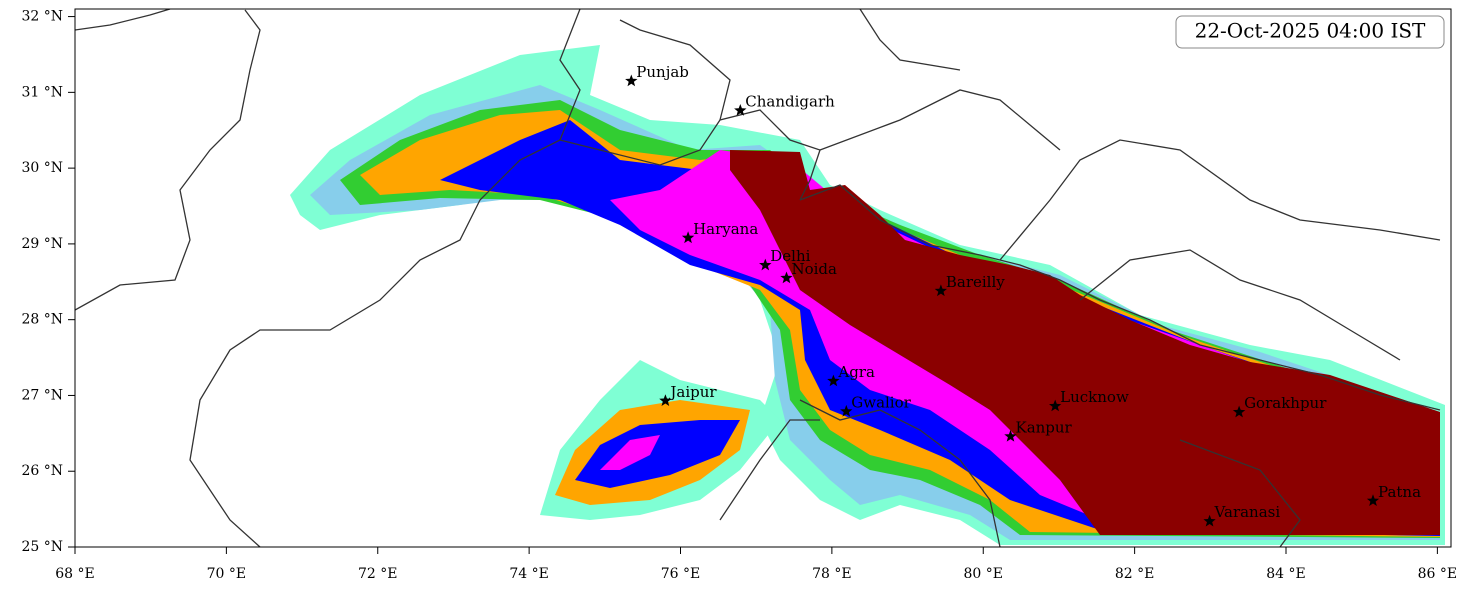 The height and width of the screenshot is (591, 1471). I want to click on title-box, so click(1310, 32).